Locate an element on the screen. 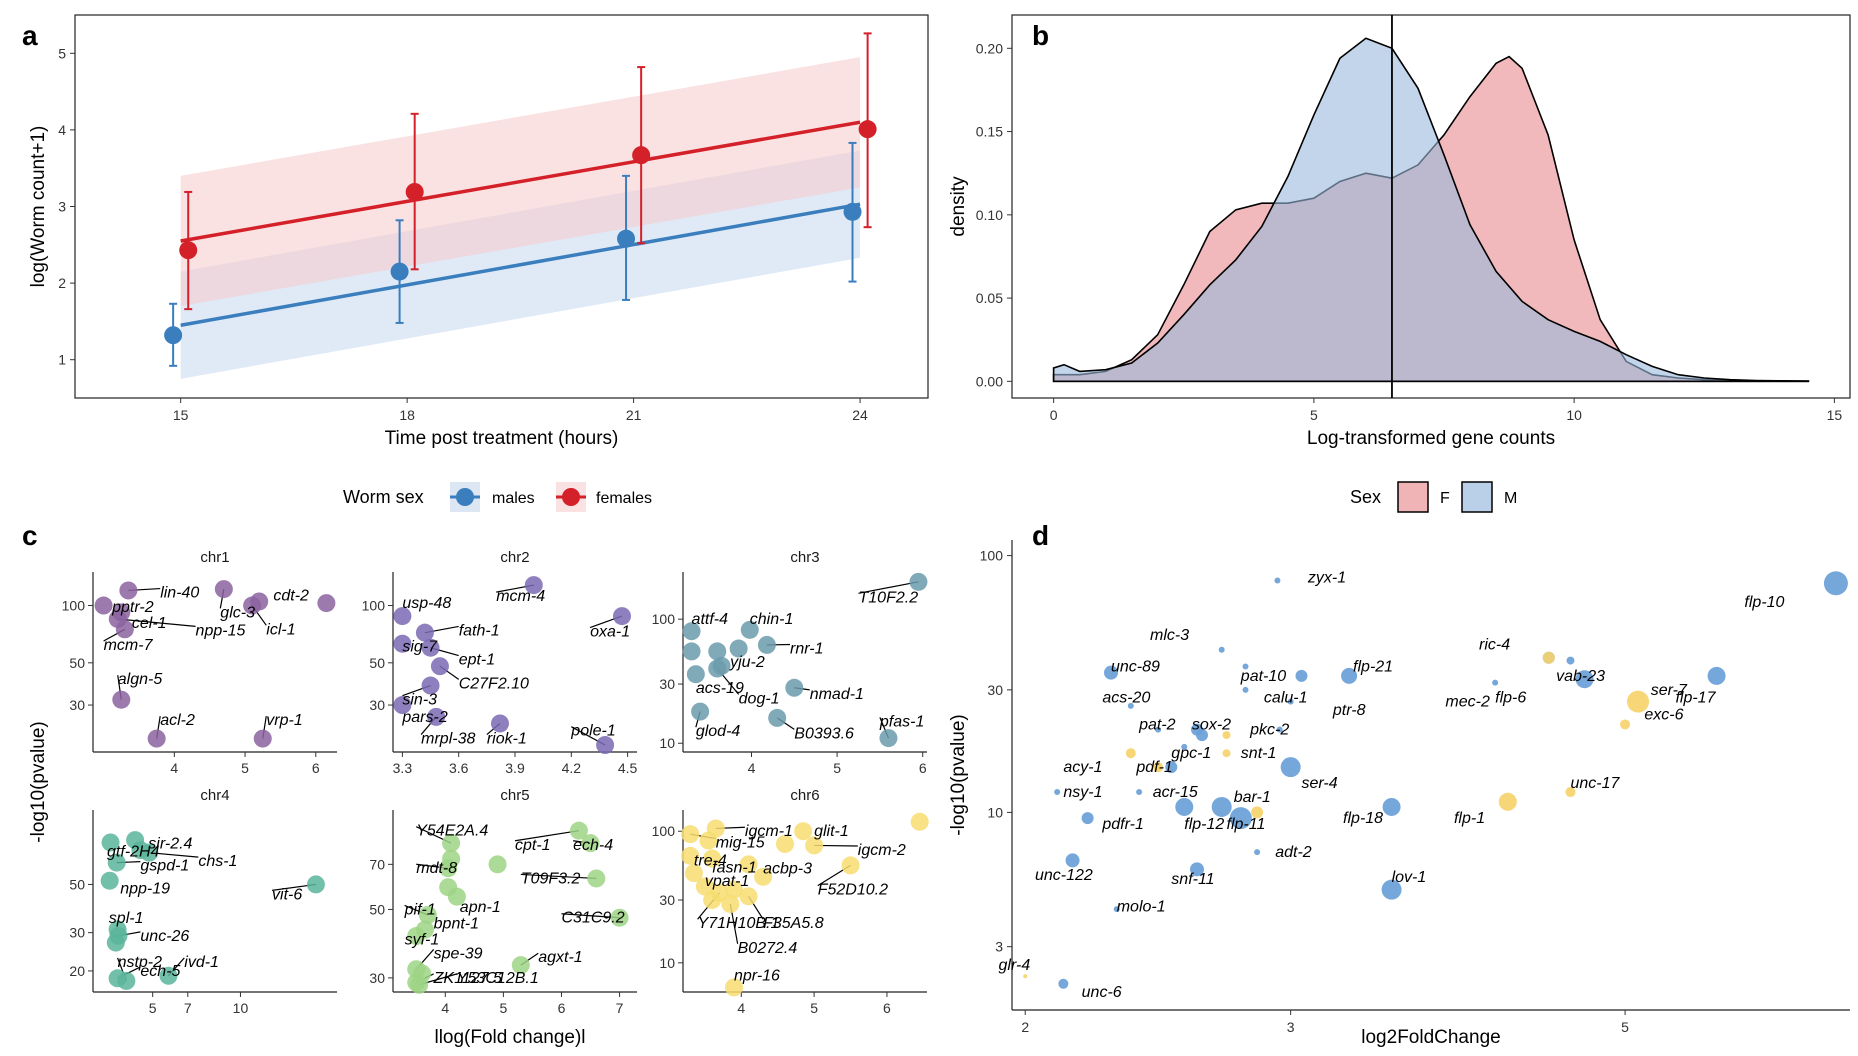 The height and width of the screenshot is (1056, 1858). c-strip-chr4: chr4 is located at coordinates (214, 795).